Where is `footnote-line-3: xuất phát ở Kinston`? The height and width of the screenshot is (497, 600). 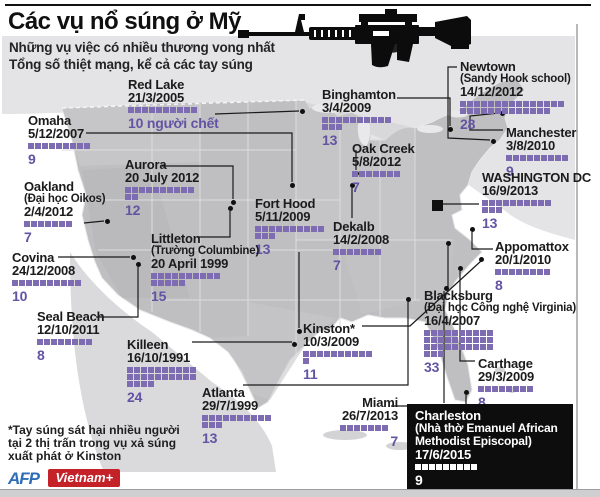
footnote-line-3: xuất phát ở Kinston is located at coordinates (65, 456).